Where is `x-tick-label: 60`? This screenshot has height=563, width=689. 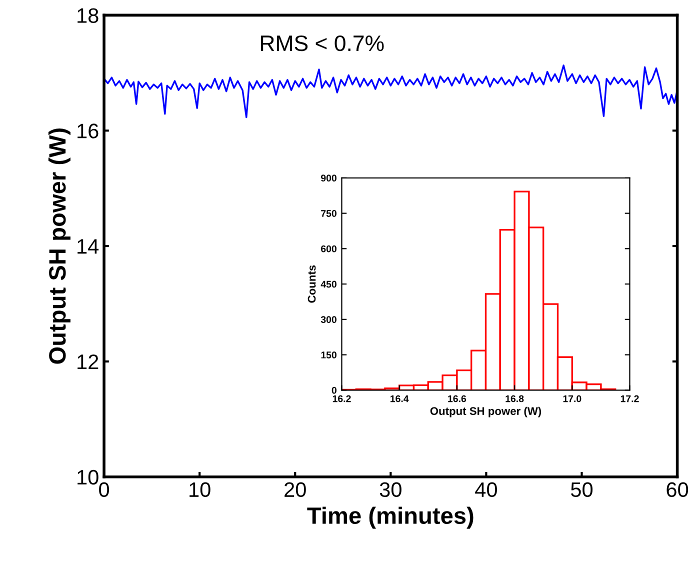
x-tick-label: 60 is located at coordinates (677, 490).